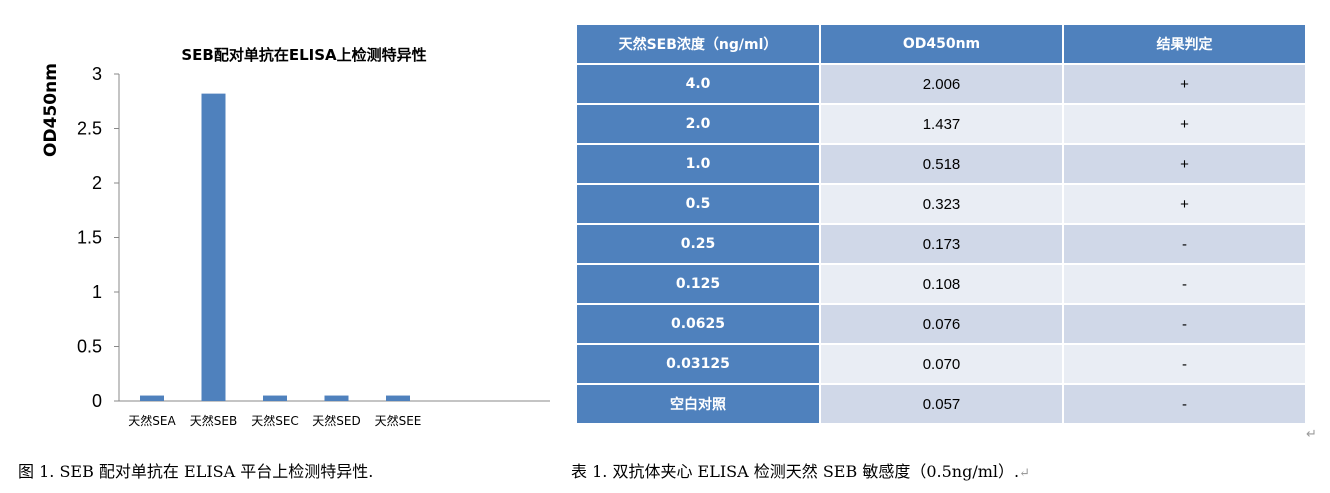  What do you see at coordinates (213, 420) in the screenshot?
I see `x-tick-label: 天然SEB` at bounding box center [213, 420].